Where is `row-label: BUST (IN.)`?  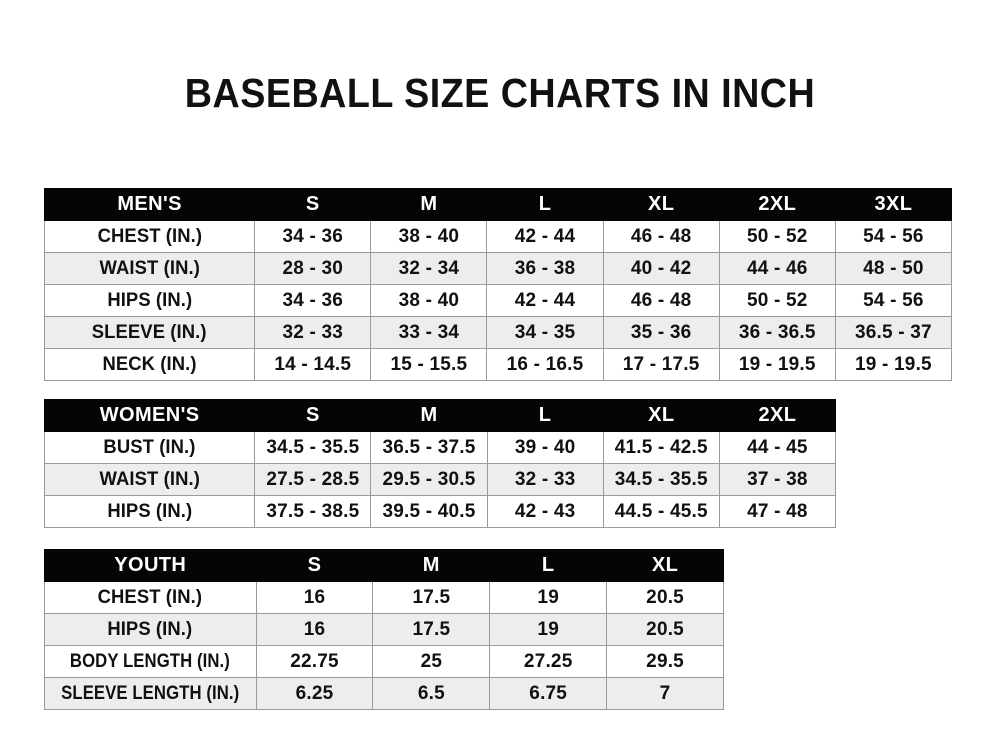
row-label: BUST (IN.) is located at coordinates (149, 447).